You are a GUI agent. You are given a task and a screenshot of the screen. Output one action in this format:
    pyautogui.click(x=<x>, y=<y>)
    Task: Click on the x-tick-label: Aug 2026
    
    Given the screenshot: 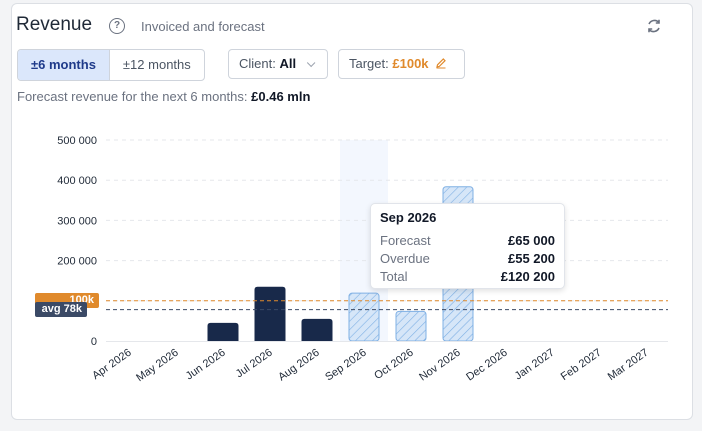 What is the action you would take?
    pyautogui.click(x=298, y=365)
    